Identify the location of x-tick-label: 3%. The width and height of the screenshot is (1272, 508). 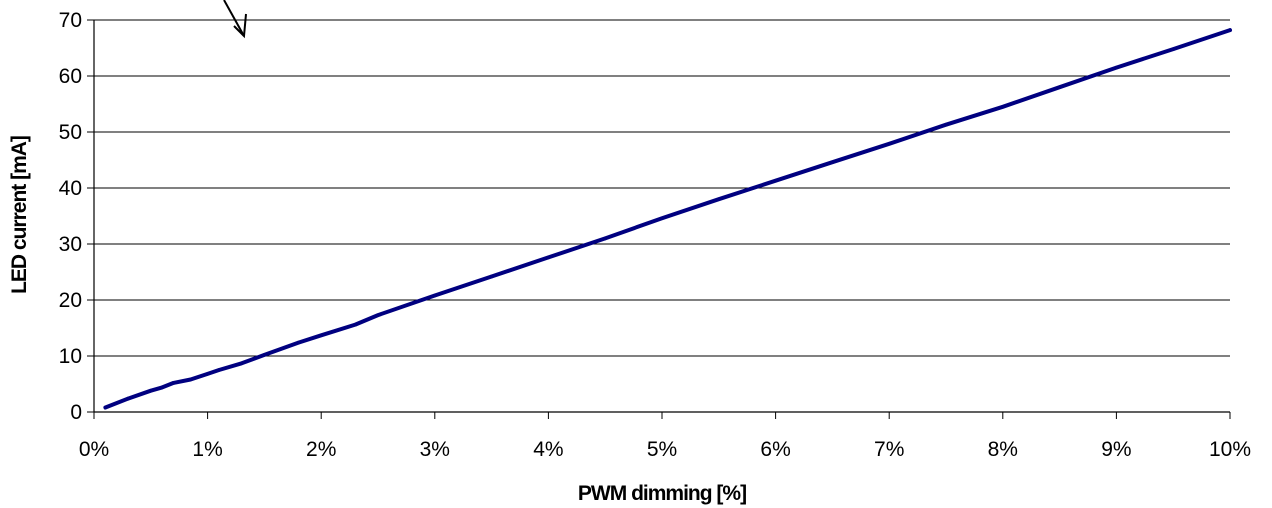
(435, 449).